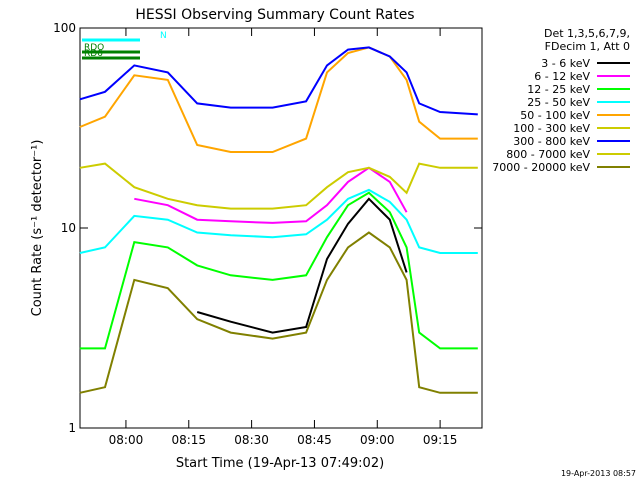  Describe the element at coordinates (551, 141) in the screenshot. I see `legend-label-6: 300 - 800 keV` at that location.